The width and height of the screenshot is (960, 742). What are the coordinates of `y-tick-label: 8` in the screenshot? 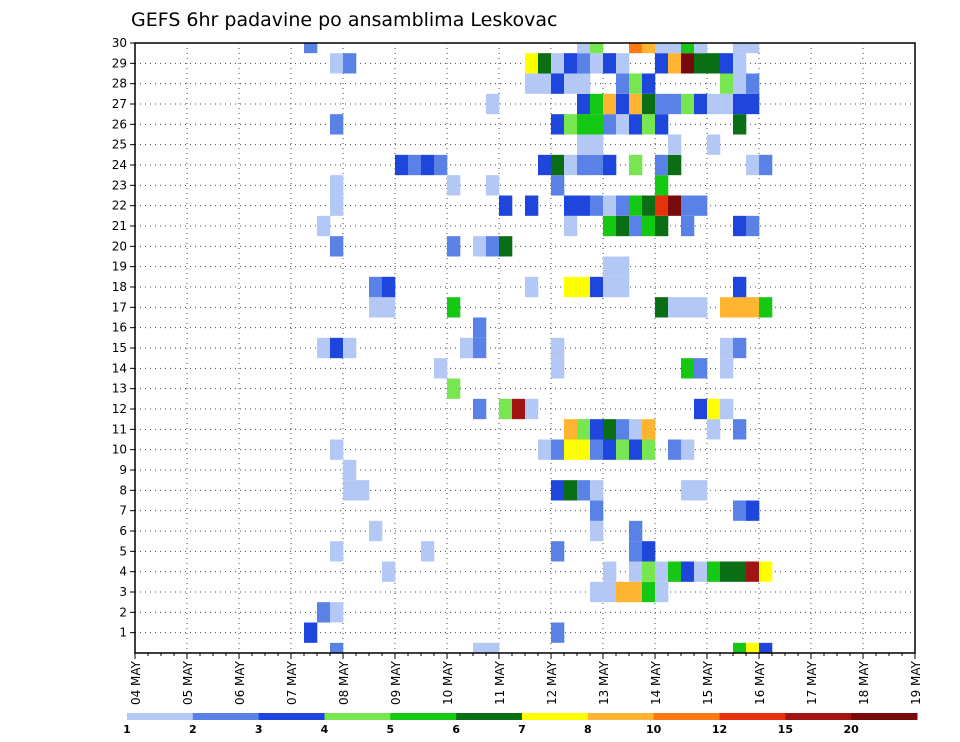 It's located at (123, 490).